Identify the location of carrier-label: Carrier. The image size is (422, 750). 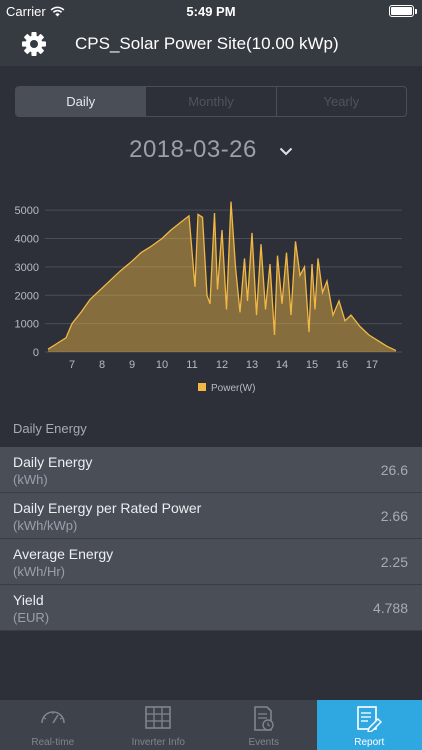
(26, 11).